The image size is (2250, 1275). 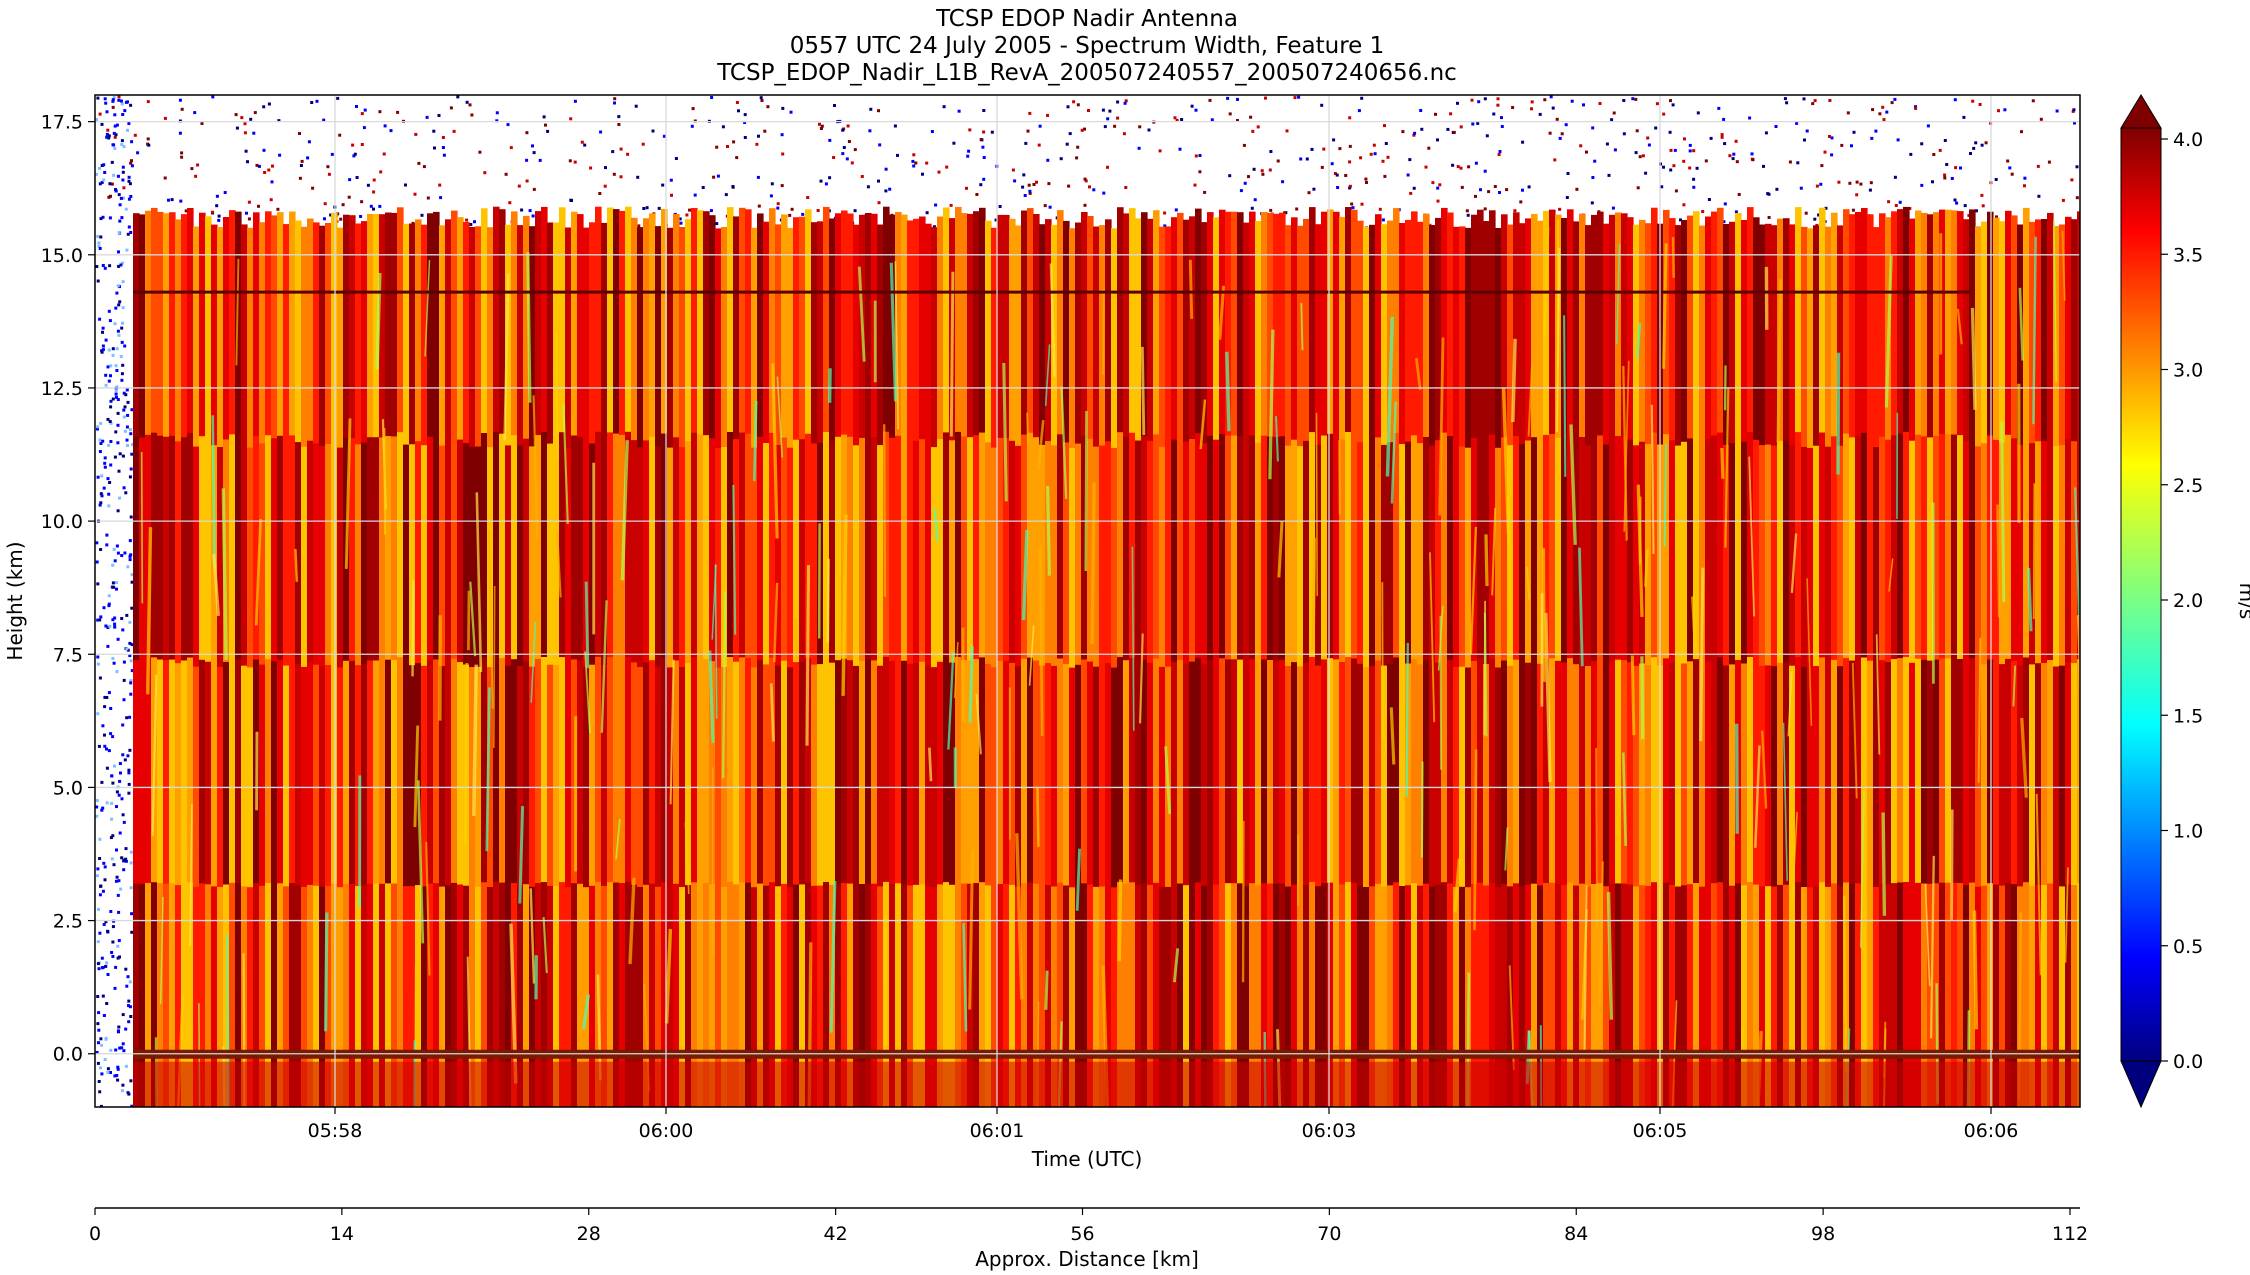 I want to click on x-axis-ticks: 05:58 06:00 06:01 06:03 06:05 06:06, so click(x=1163, y=1124).